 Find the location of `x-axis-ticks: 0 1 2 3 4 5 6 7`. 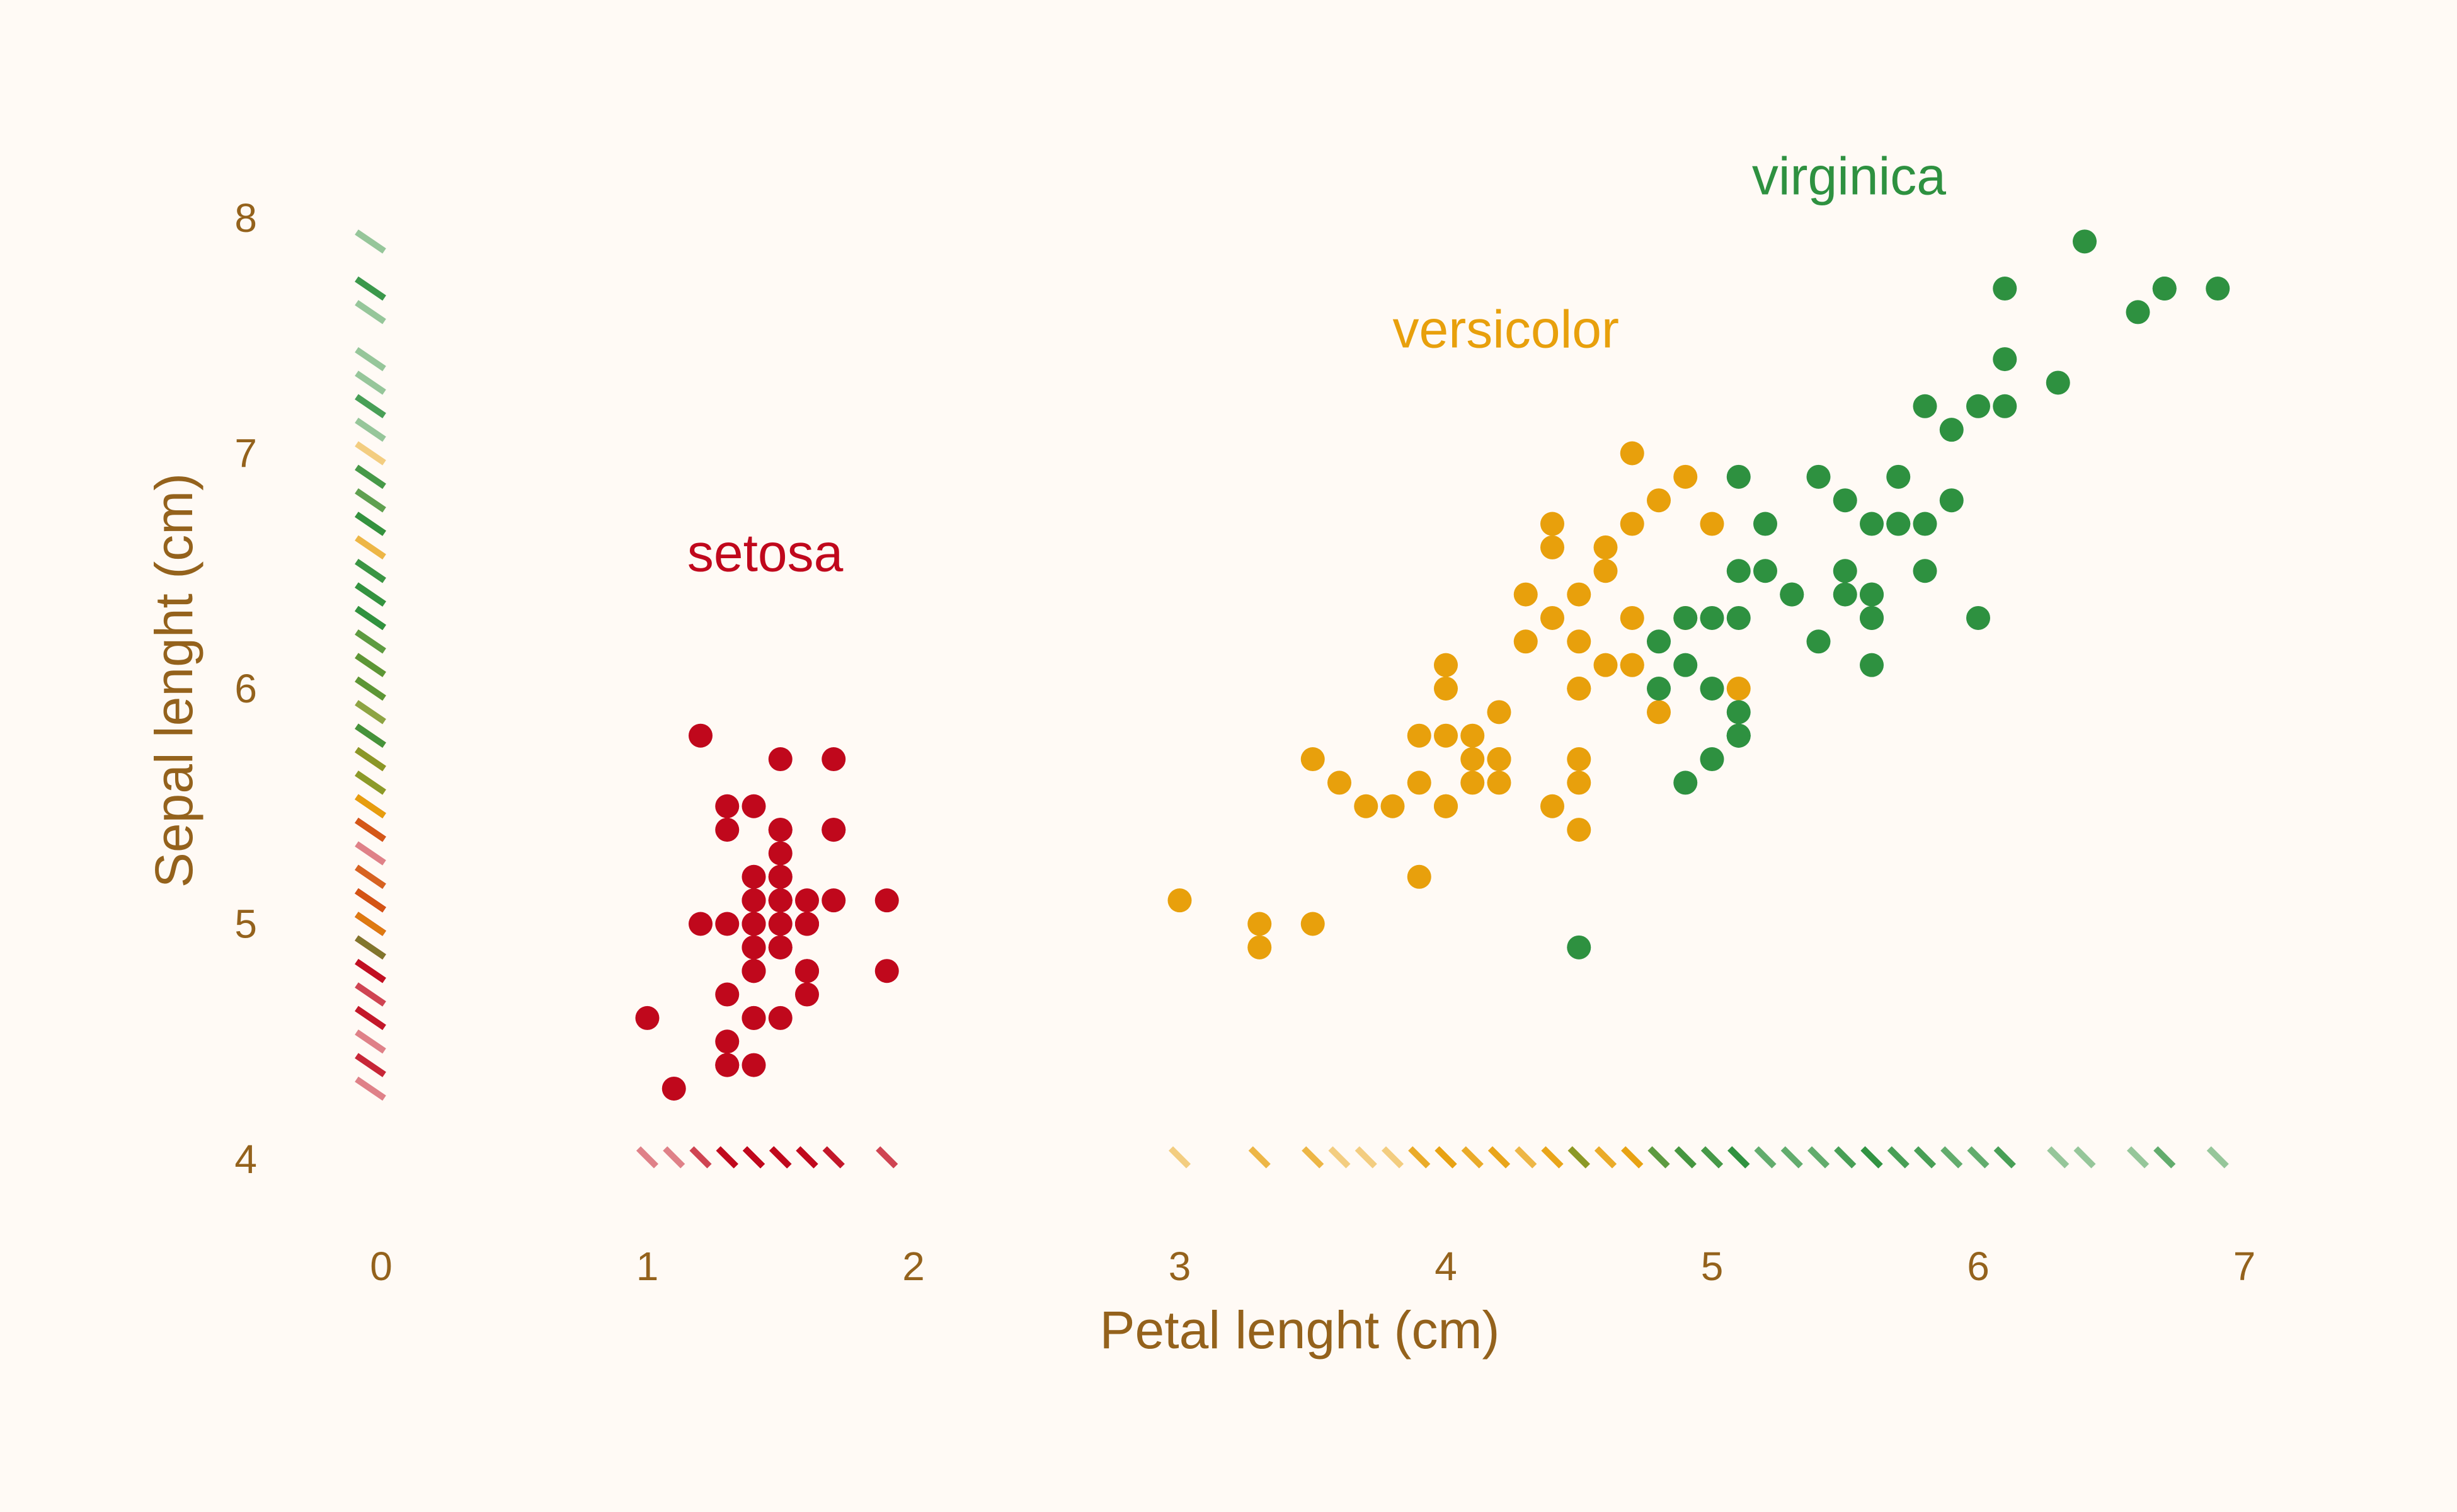

x-axis-ticks: 0 1 2 3 4 5 6 7 is located at coordinates (1312, 1266).